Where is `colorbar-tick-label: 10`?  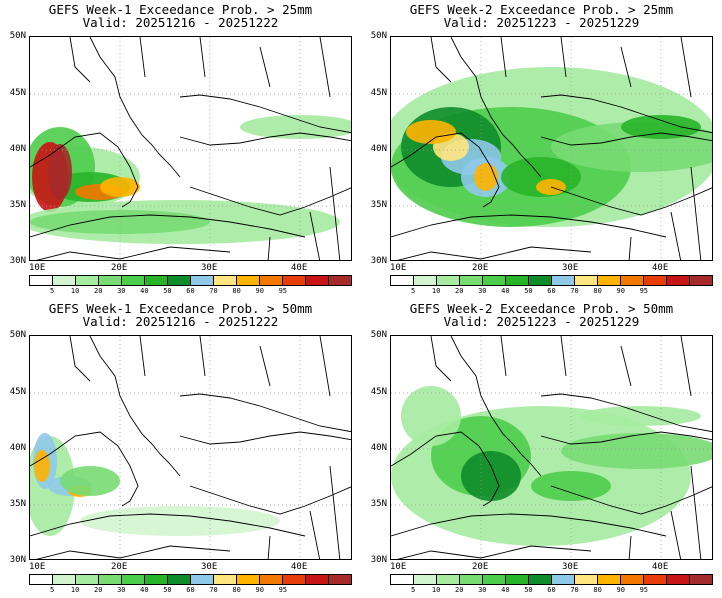
colorbar-tick-label: 10 is located at coordinates (436, 590).